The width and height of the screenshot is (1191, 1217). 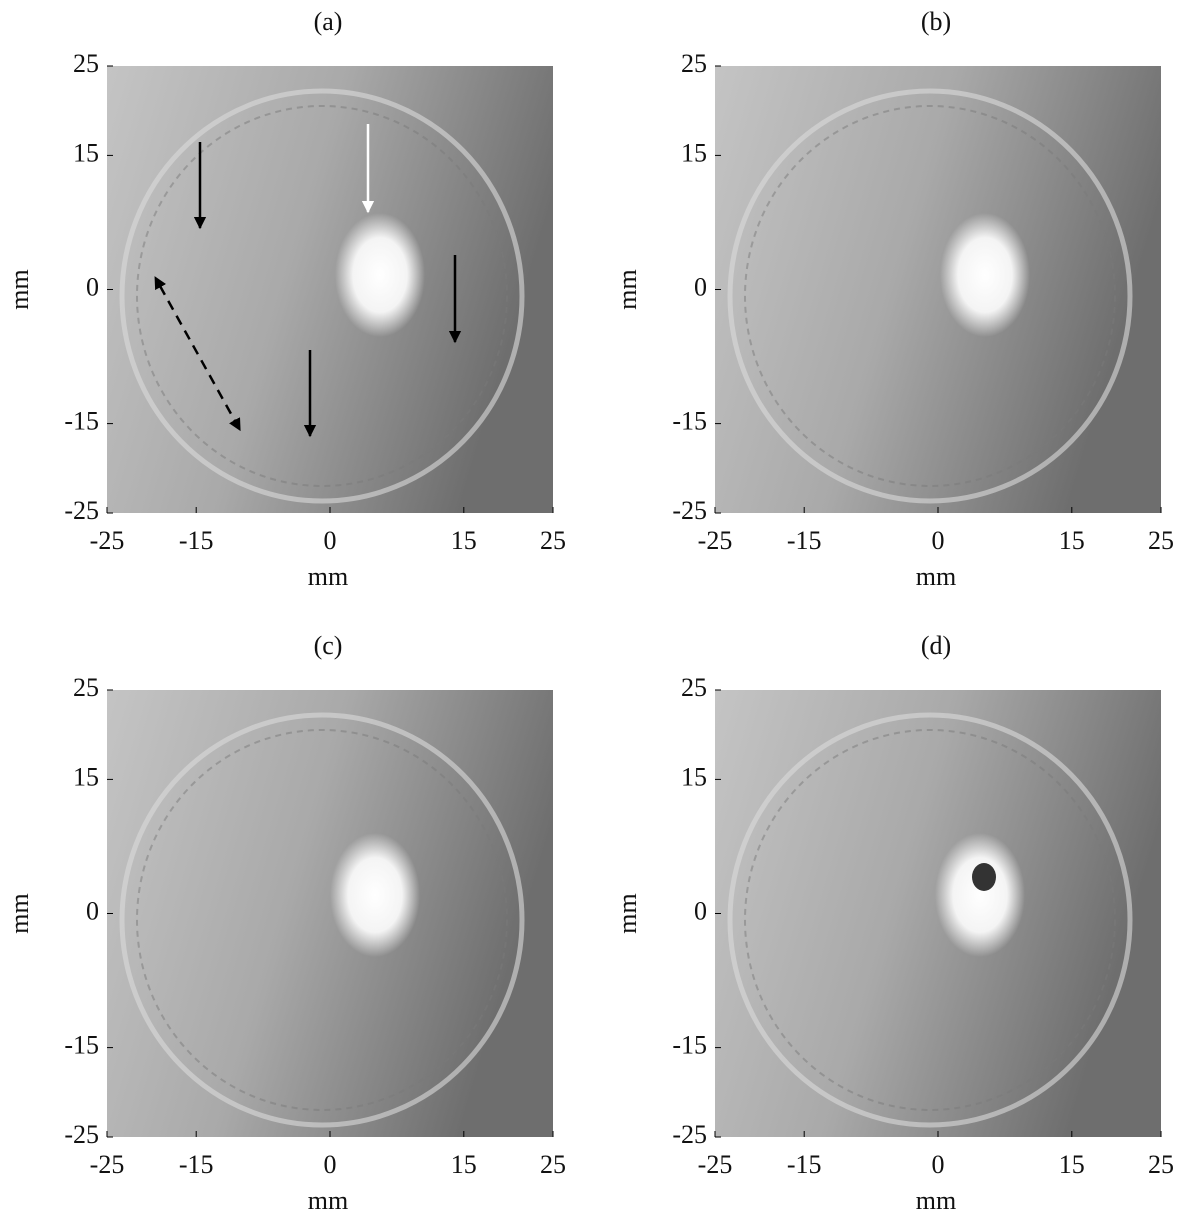 What do you see at coordinates (328, 645) in the screenshot?
I see `panel-label: (c)` at bounding box center [328, 645].